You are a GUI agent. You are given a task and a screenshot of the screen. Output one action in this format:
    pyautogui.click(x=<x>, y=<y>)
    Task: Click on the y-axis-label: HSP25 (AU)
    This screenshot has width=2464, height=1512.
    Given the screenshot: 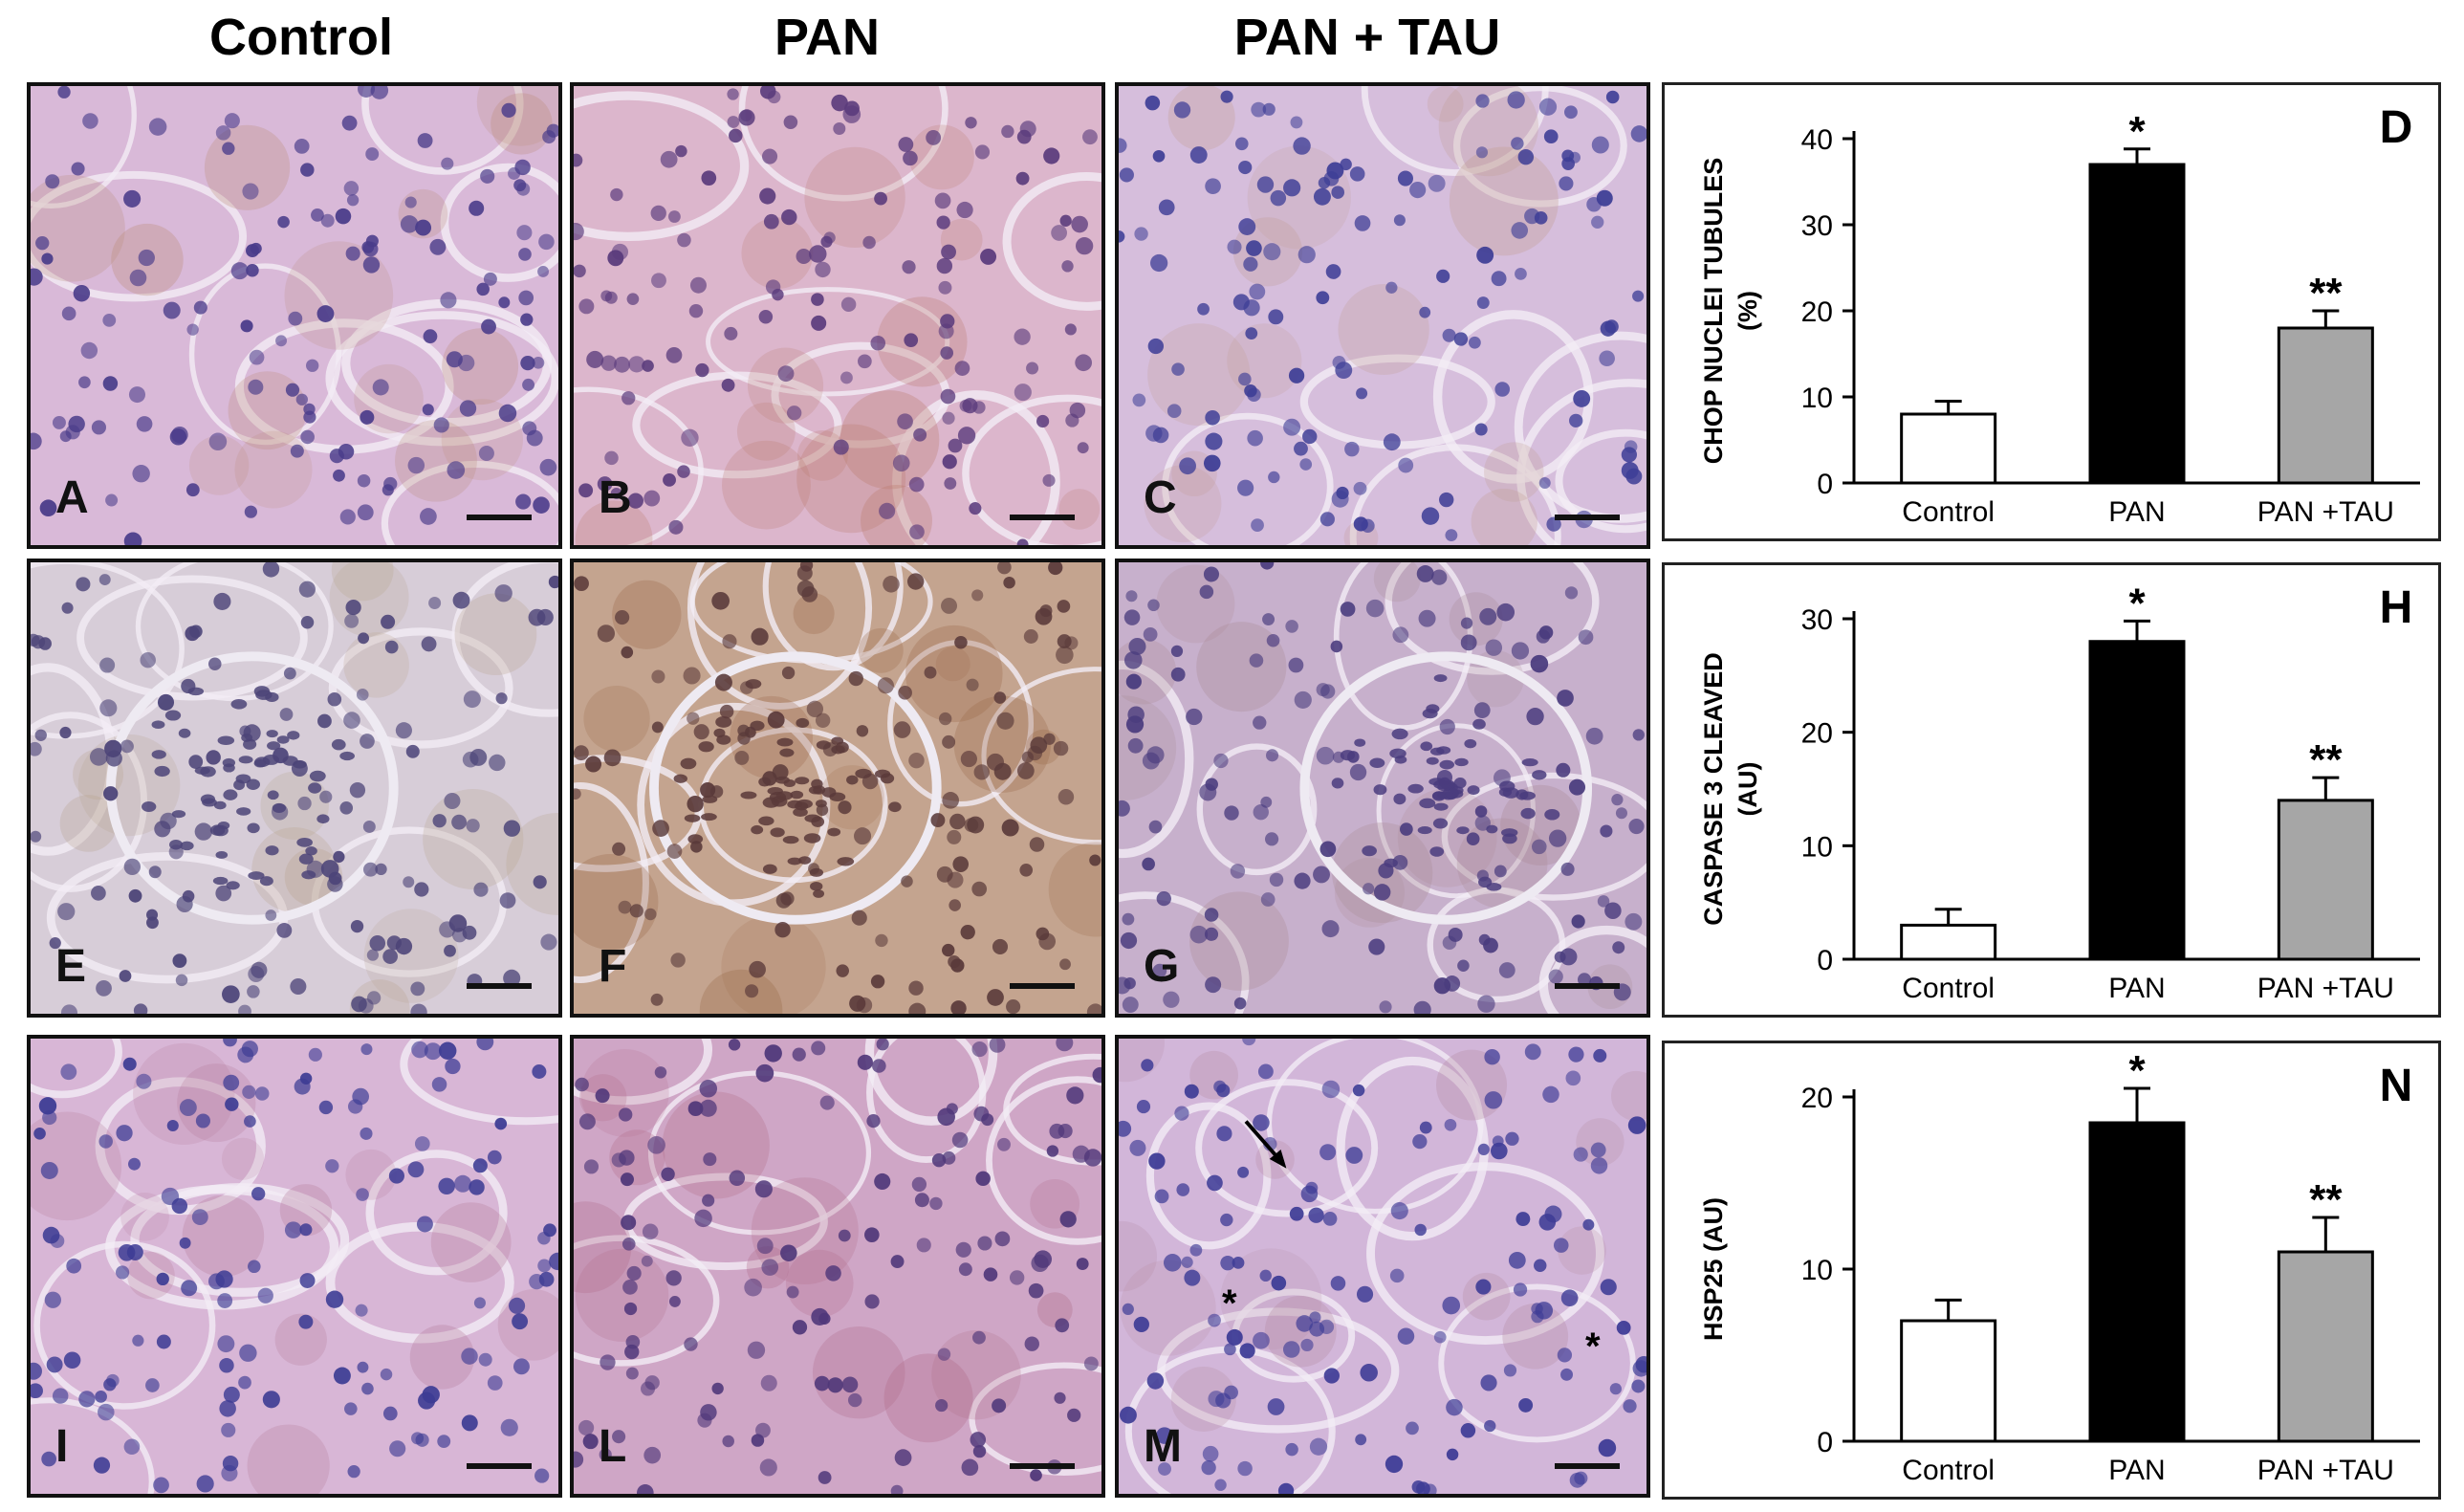 What is the action you would take?
    pyautogui.click(x=1713, y=1269)
    